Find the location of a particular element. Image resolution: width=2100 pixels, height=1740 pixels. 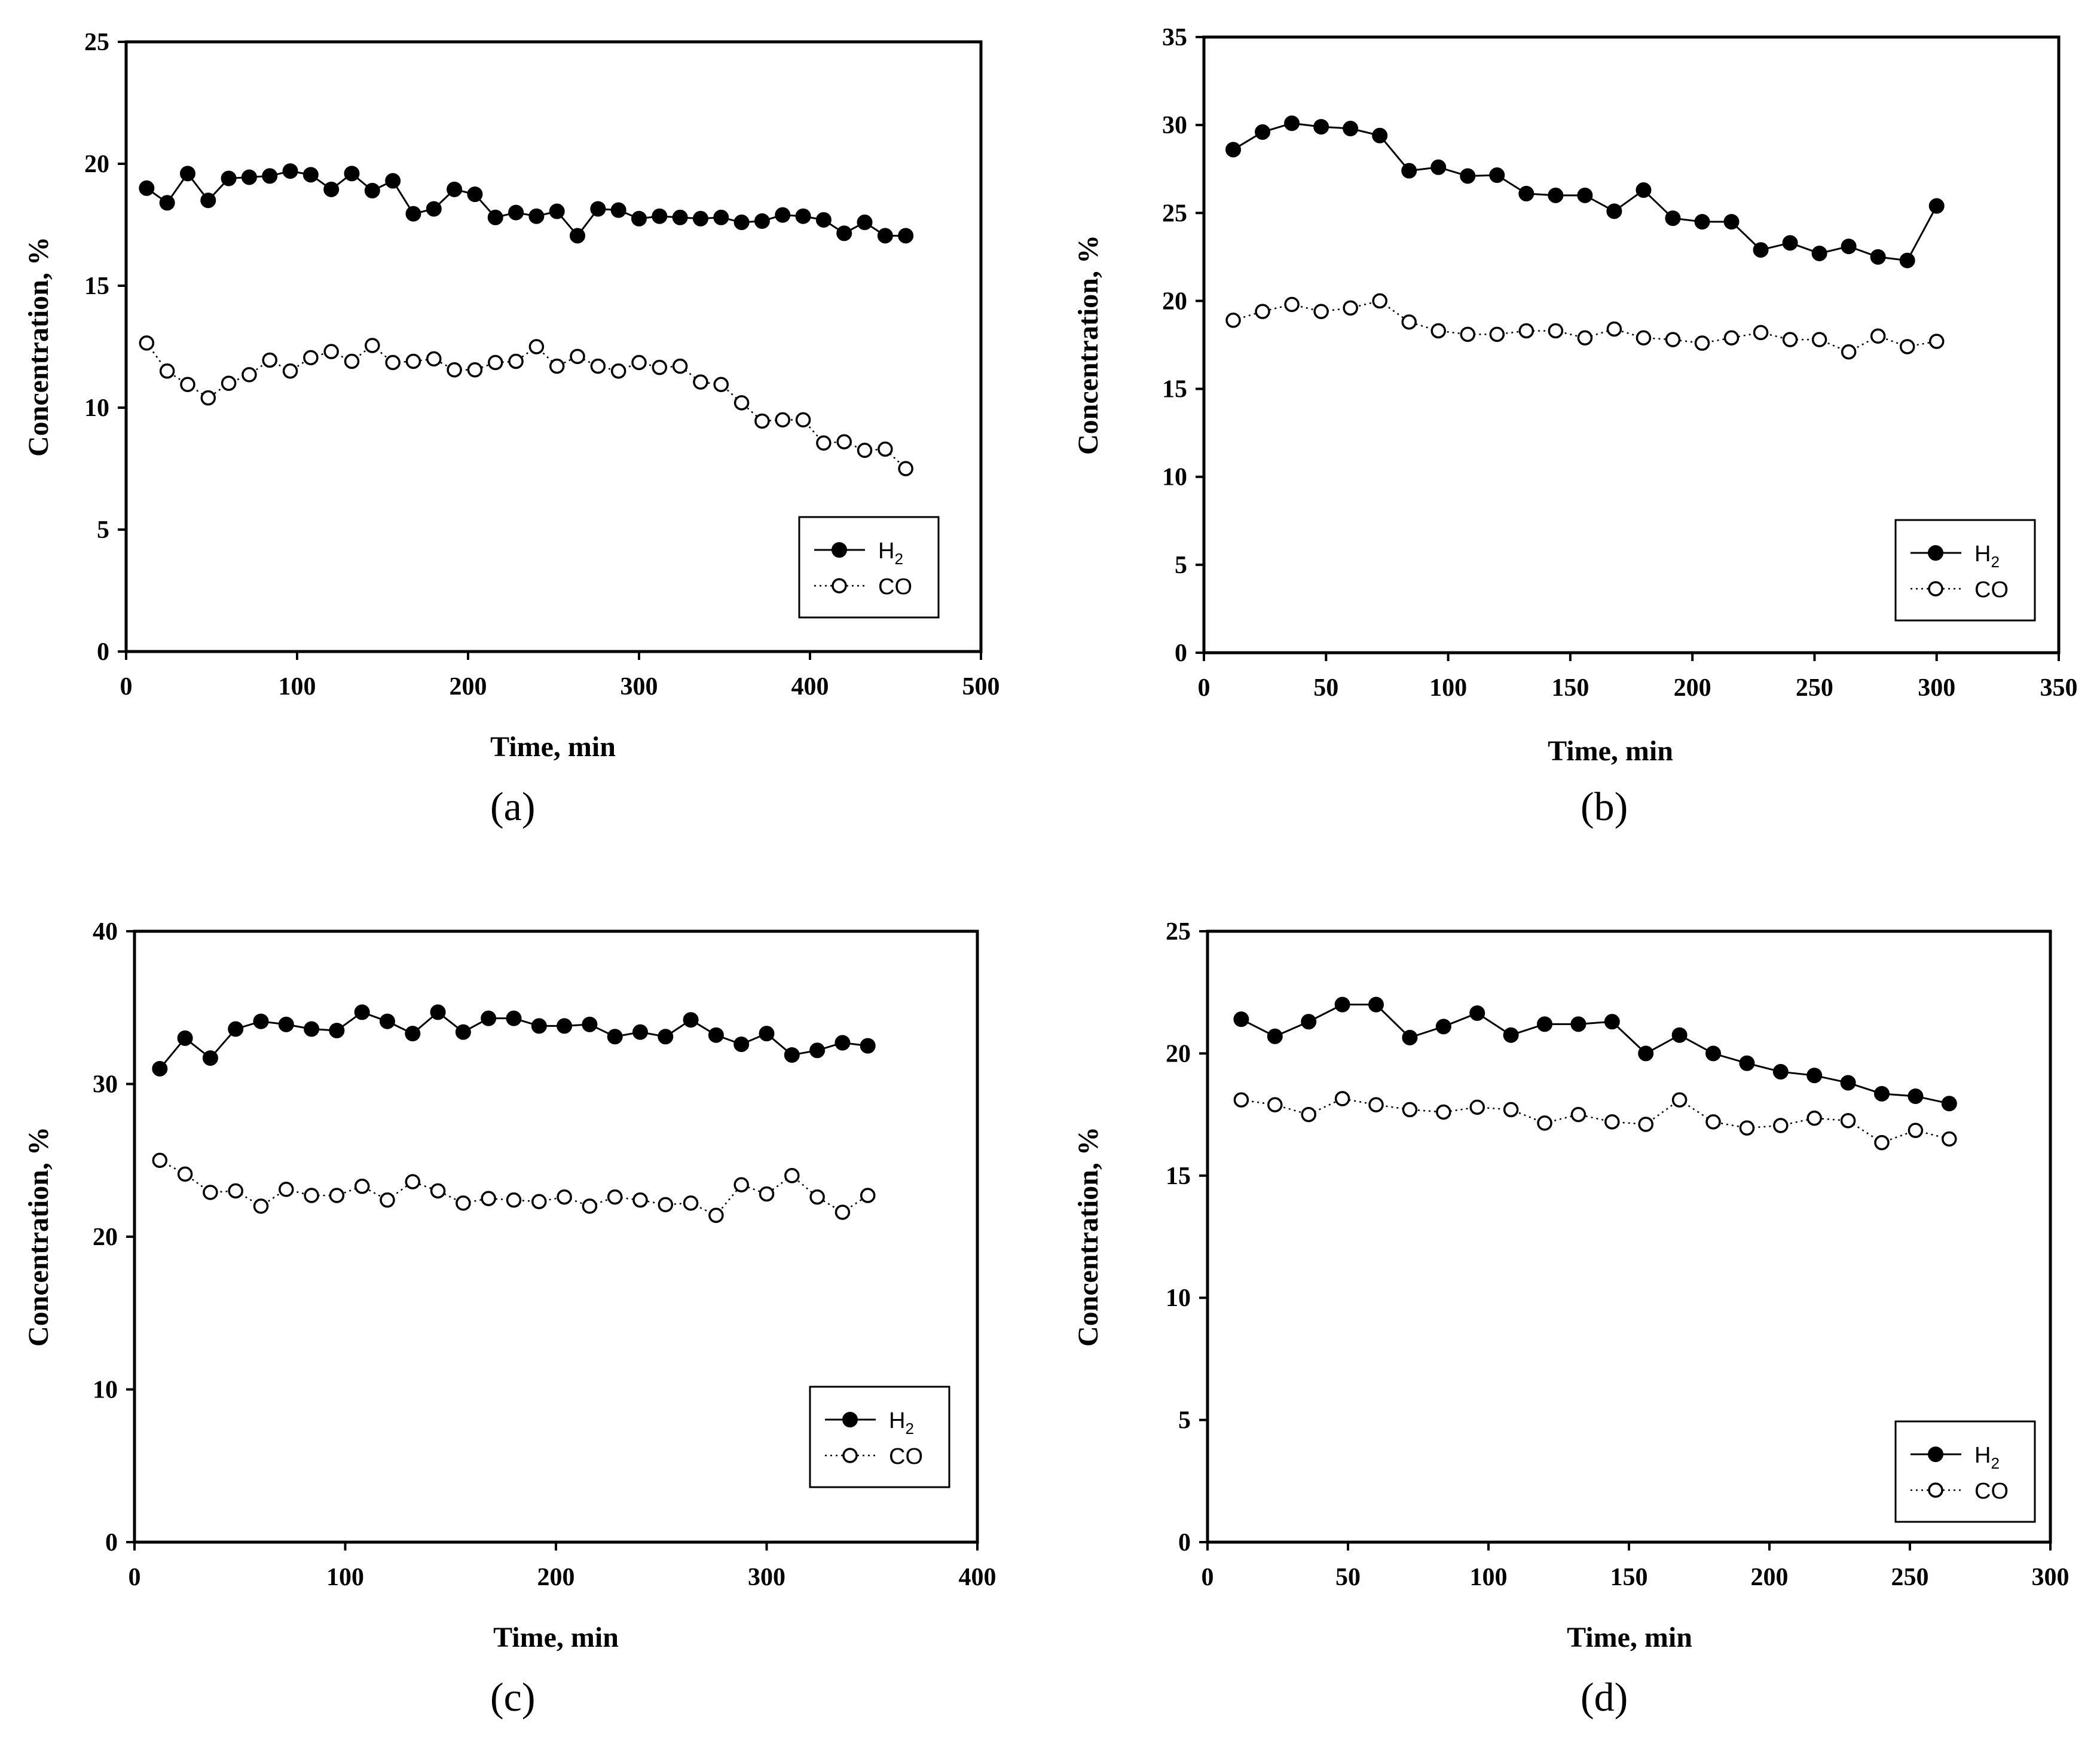

y-tick-label: 20 is located at coordinates (96, 165).